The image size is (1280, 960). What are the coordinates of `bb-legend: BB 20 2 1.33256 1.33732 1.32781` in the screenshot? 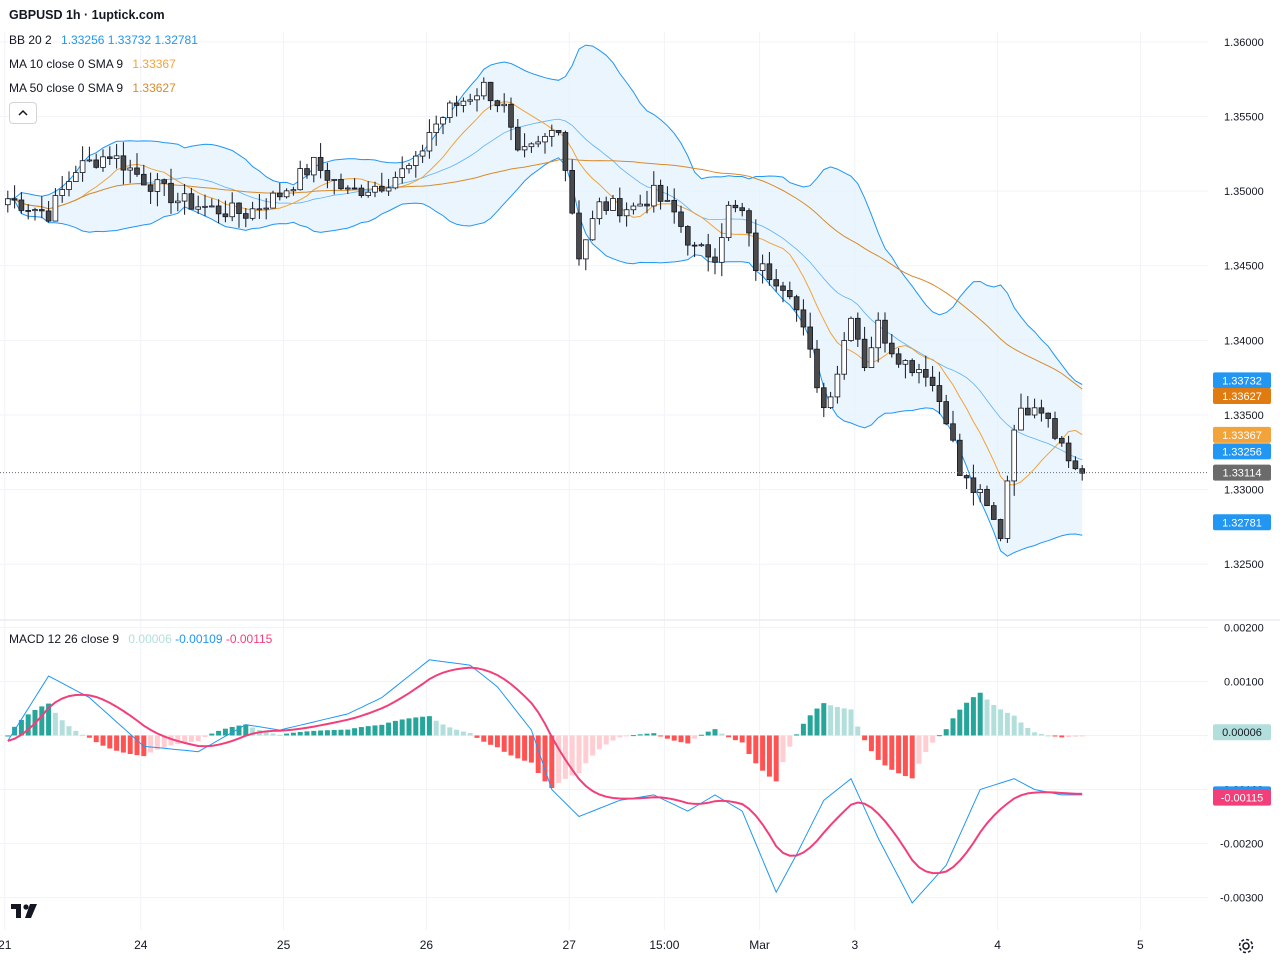 It's located at (103, 40).